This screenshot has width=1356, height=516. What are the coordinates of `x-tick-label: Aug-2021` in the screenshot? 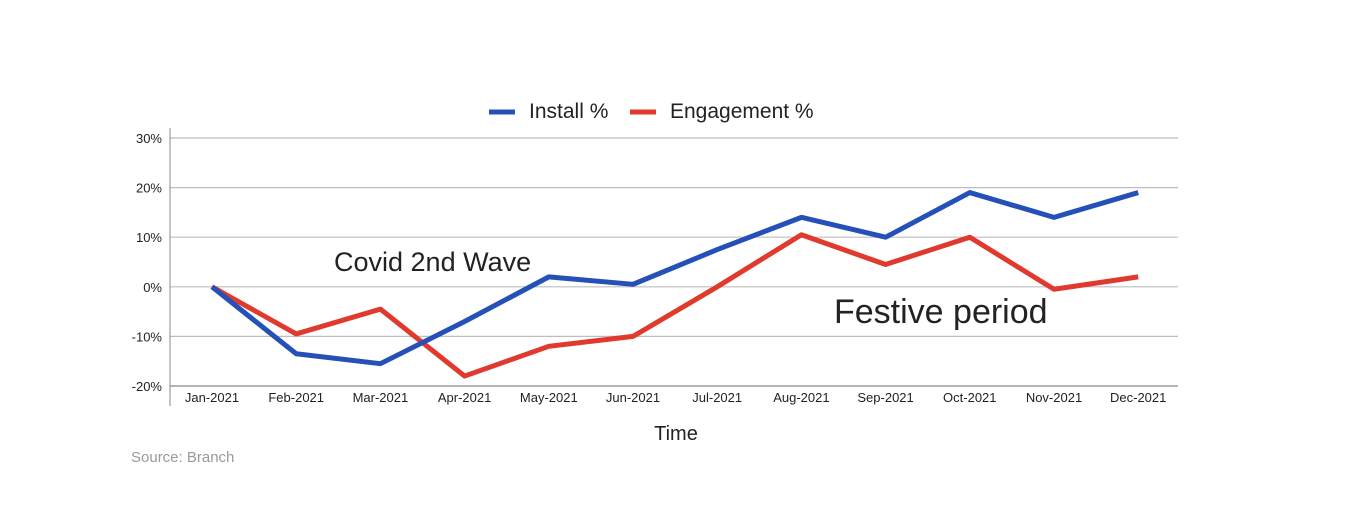 It's located at (801, 397).